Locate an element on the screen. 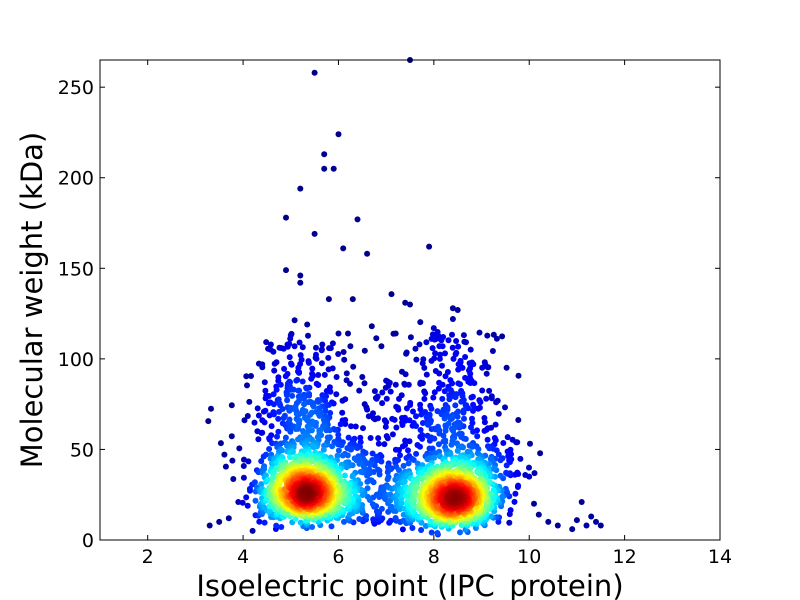  x-tick-label: 8 is located at coordinates (434, 557).